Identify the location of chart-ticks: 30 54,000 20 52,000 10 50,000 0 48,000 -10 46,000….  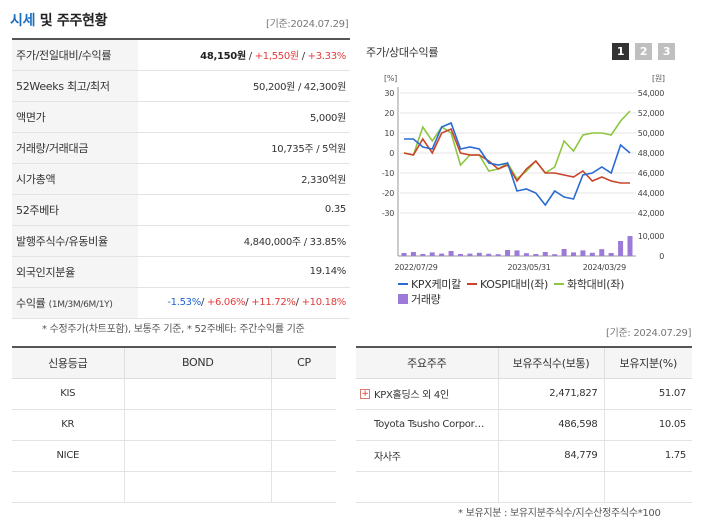
(523, 180).